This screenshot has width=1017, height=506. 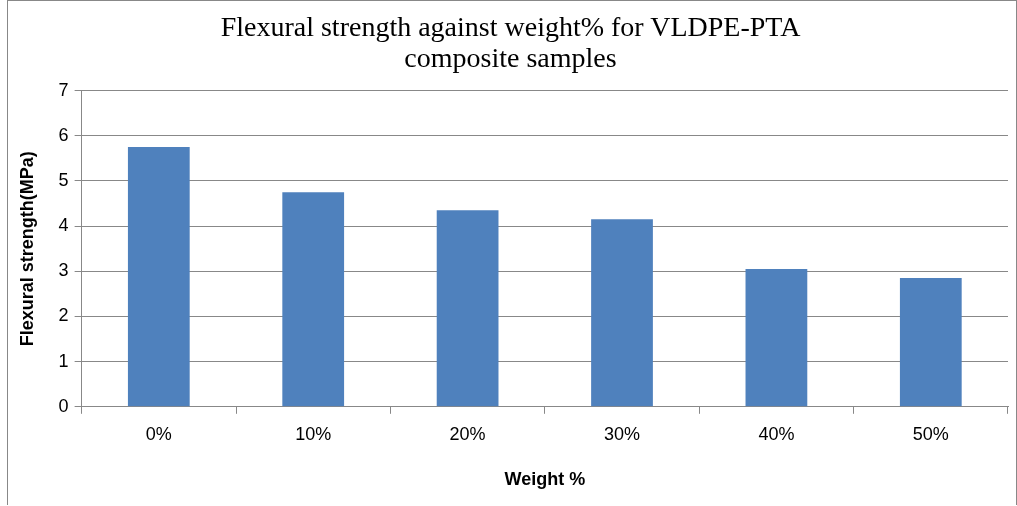 I want to click on y-tick-label: 1, so click(x=63, y=360).